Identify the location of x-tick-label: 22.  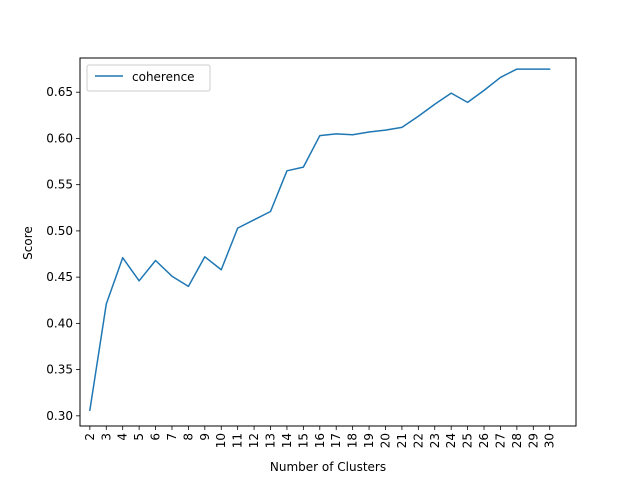
(418, 440).